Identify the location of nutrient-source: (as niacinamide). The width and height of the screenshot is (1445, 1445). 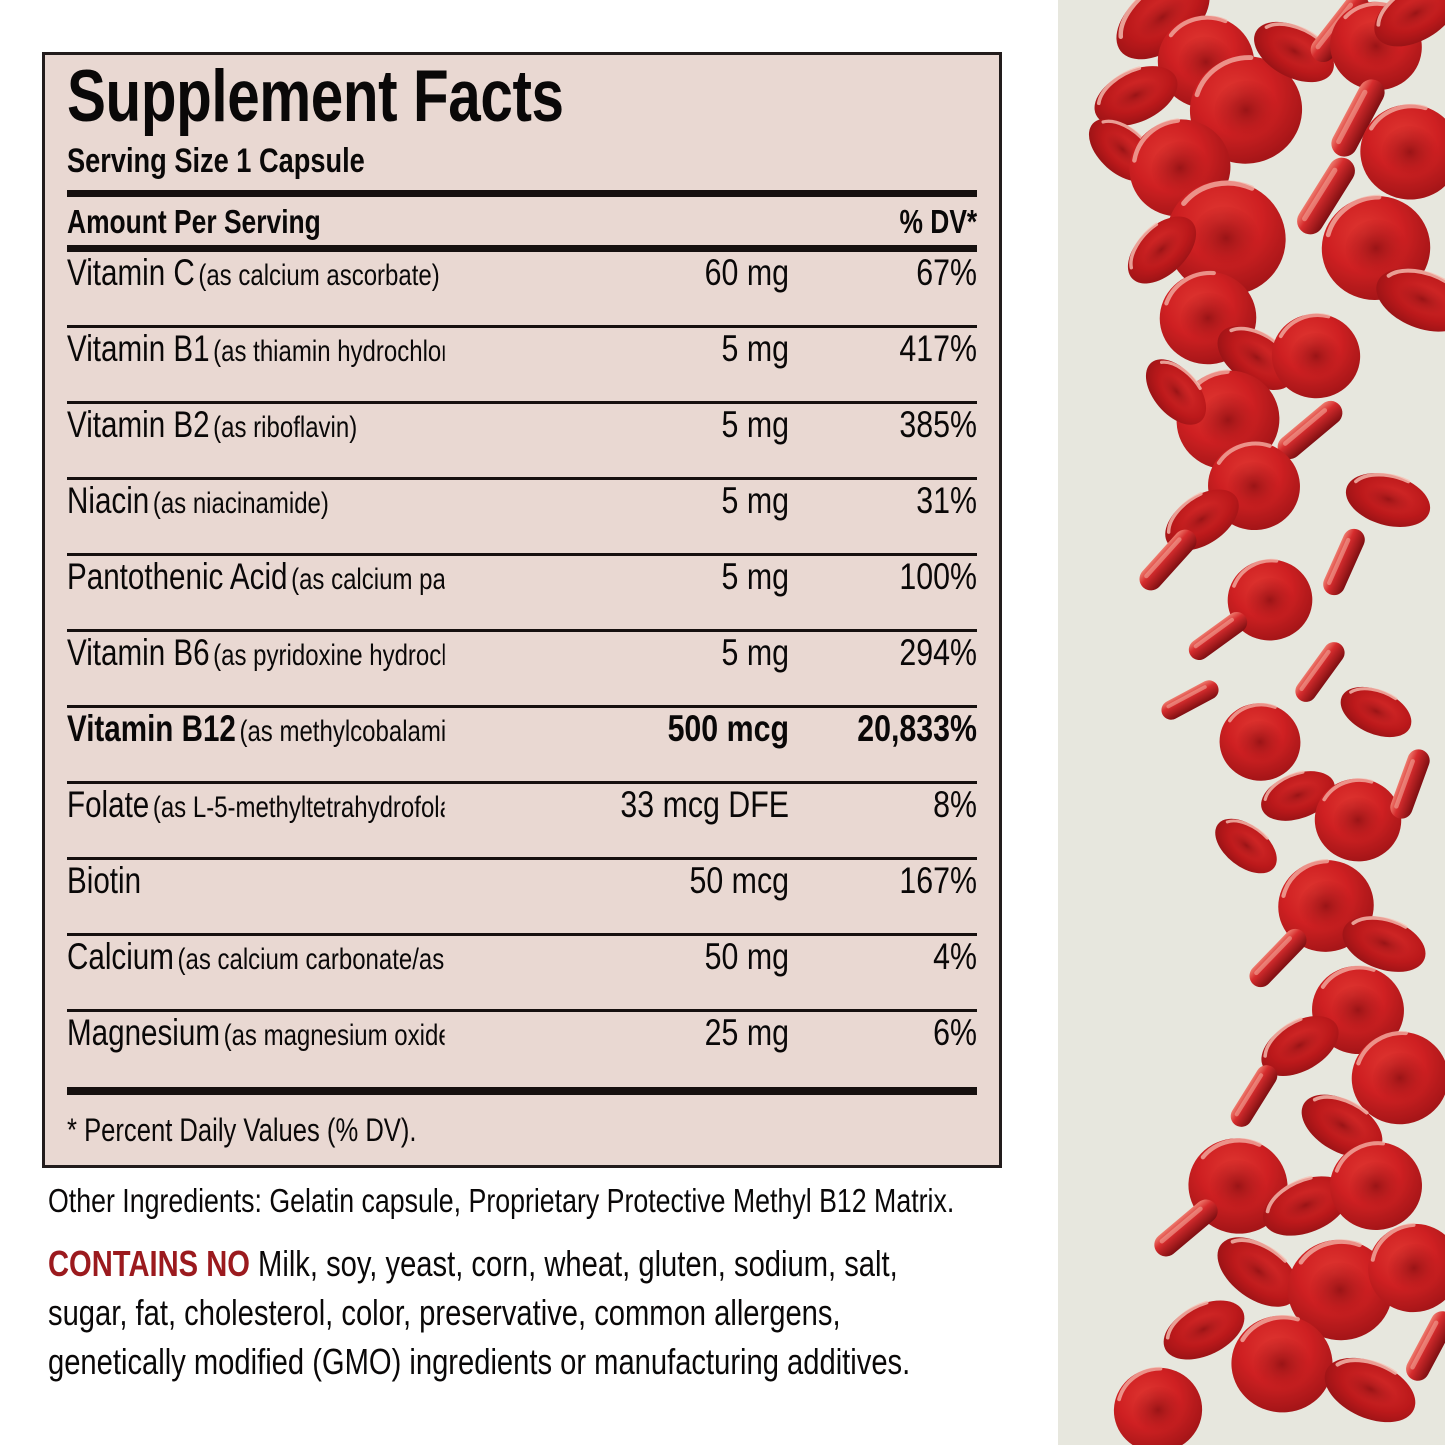
(240, 504).